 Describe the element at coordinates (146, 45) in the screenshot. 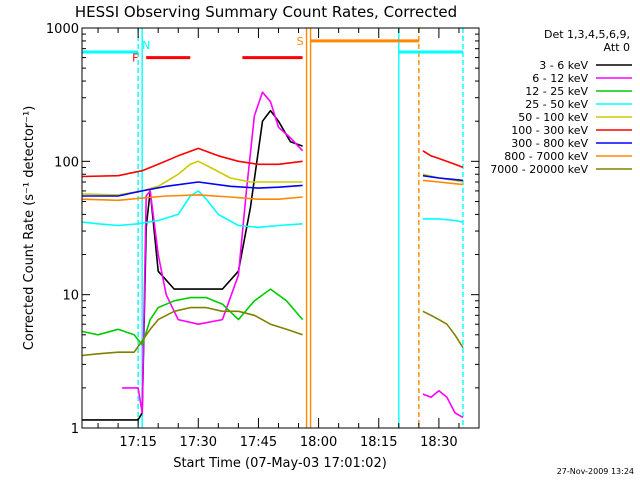

I see `marker-vline-label: N` at that location.